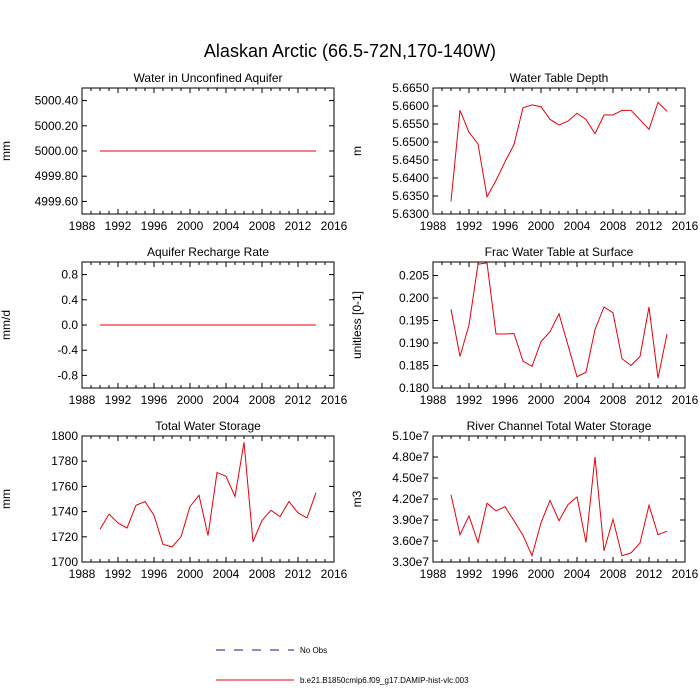 The image size is (700, 700). Describe the element at coordinates (559, 426) in the screenshot. I see `panel-title: River Channel Total Water Storage` at that location.